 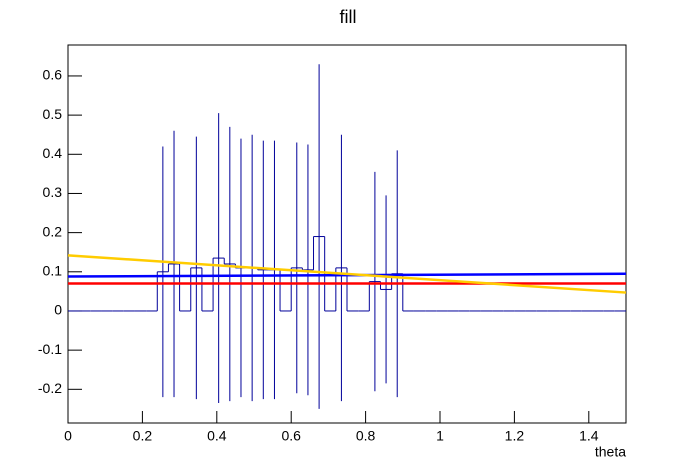 What do you see at coordinates (53, 231) in the screenshot?
I see `y-tick-label: 0.2` at bounding box center [53, 231].